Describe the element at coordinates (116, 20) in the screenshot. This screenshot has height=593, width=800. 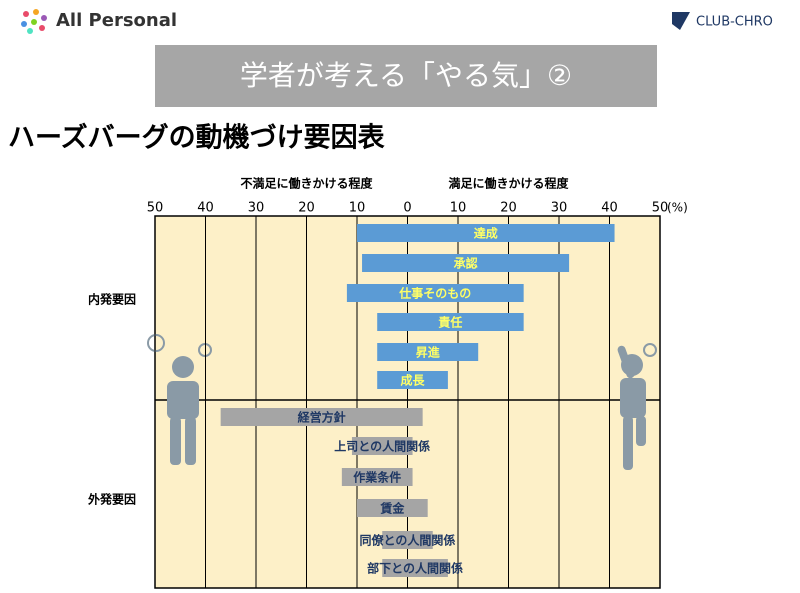
I see `logo-text: All Personal` at that location.